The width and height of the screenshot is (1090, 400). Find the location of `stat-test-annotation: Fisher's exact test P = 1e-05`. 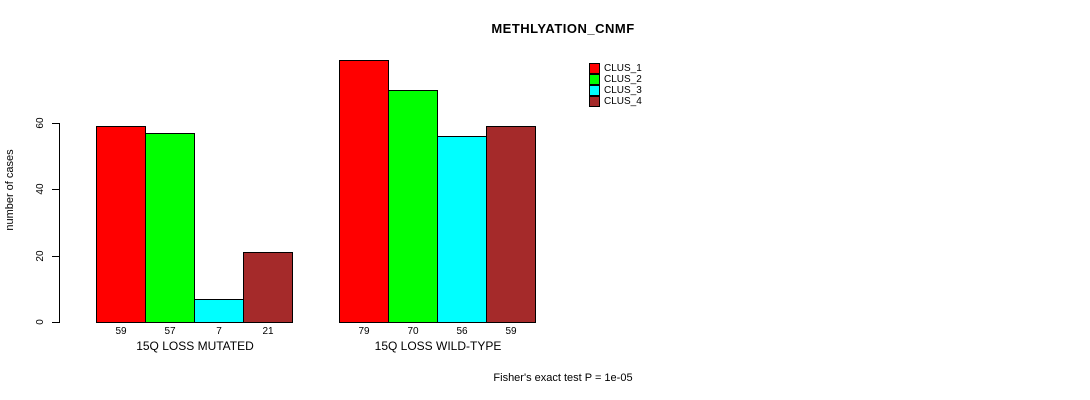

stat-test-annotation: Fisher's exact test P = 1e-05 is located at coordinates (563, 378).